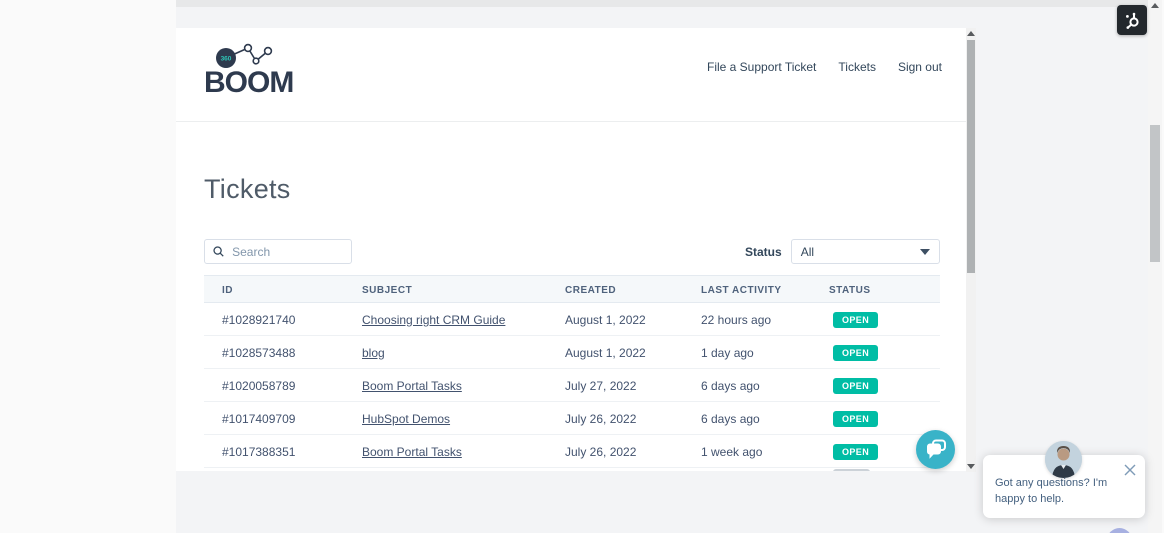 The image size is (1164, 533). I want to click on ticket-created: July 27, 2022, so click(601, 385).